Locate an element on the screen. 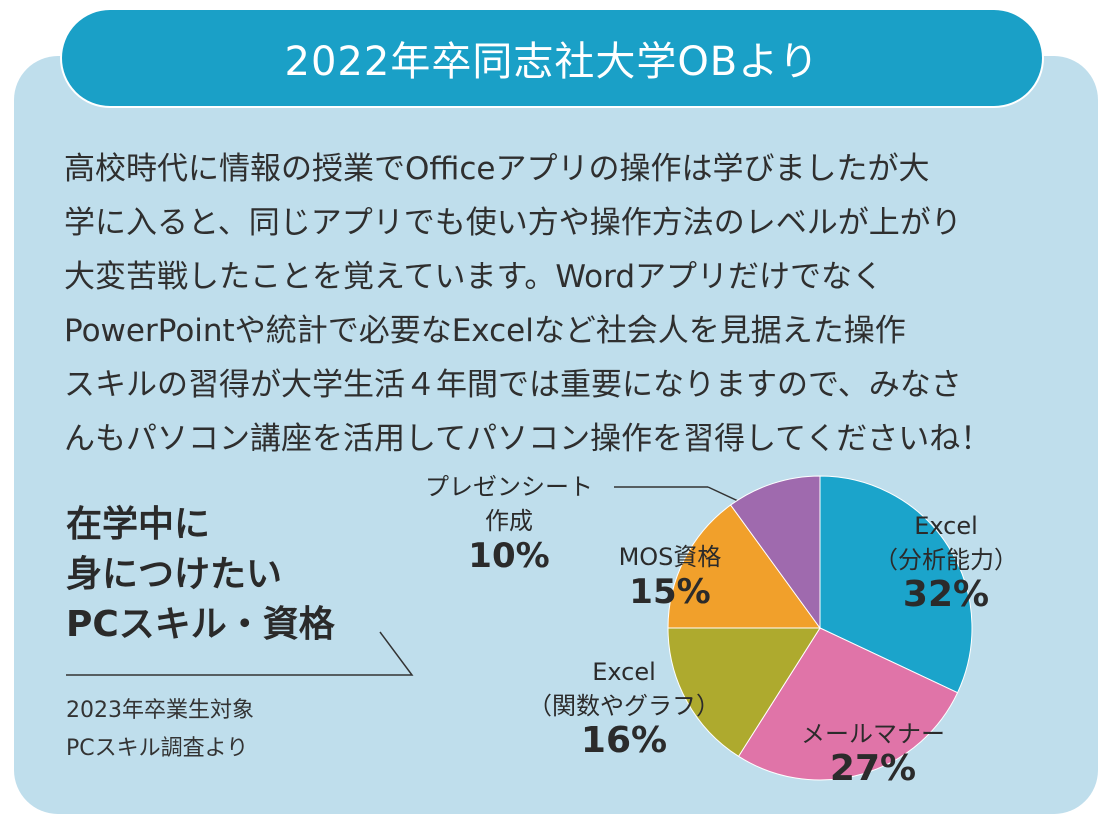 This screenshot has width=1105, height=825. slice-label: メールマナー is located at coordinates (873, 734).